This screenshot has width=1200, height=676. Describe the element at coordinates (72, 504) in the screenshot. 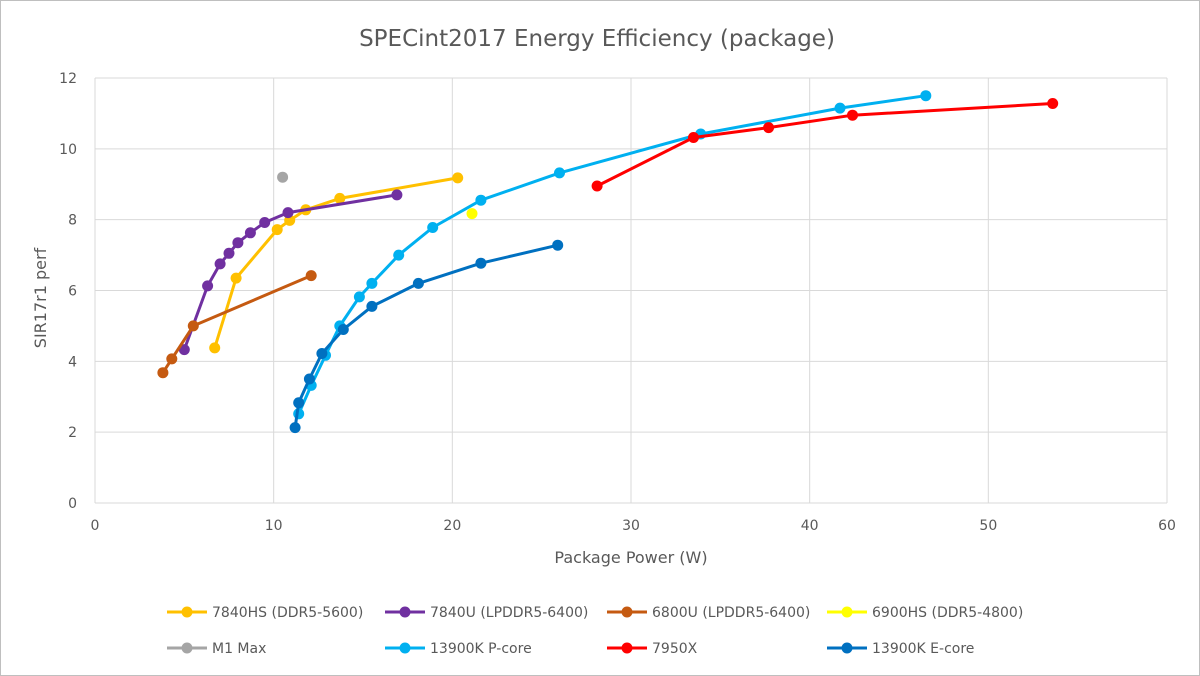

I see `y-tick-label: 0` at that location.